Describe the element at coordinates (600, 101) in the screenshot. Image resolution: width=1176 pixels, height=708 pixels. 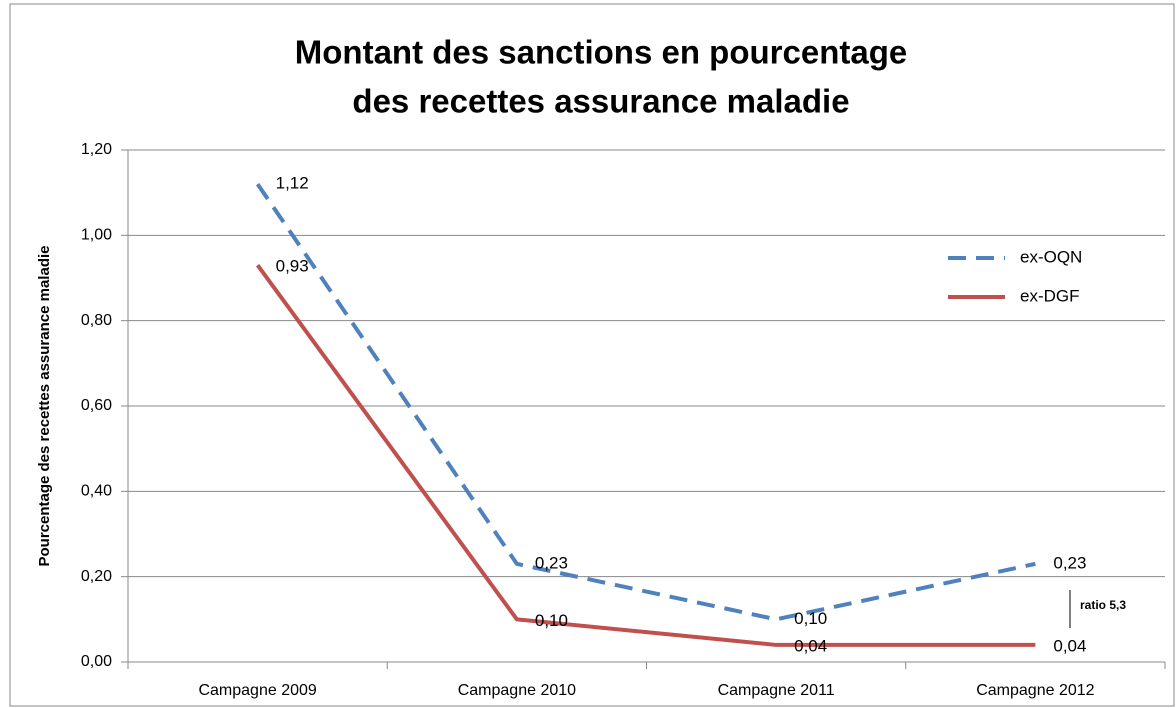
I see `chart-title: des recettes assurance maladie` at that location.